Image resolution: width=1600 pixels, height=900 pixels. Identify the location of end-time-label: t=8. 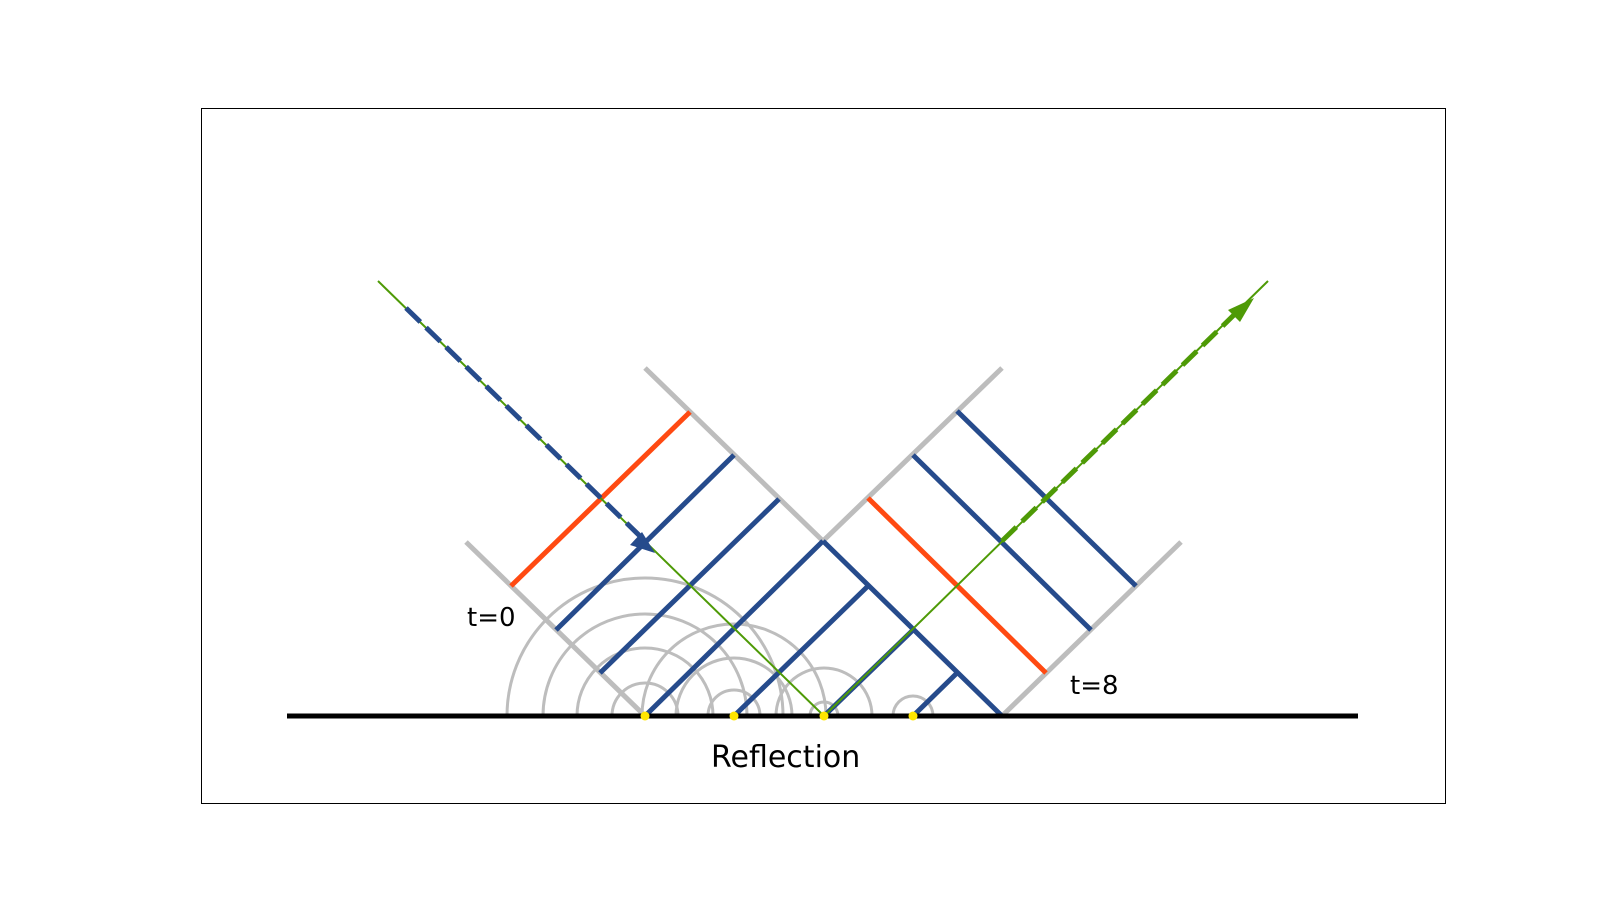
(1094, 686).